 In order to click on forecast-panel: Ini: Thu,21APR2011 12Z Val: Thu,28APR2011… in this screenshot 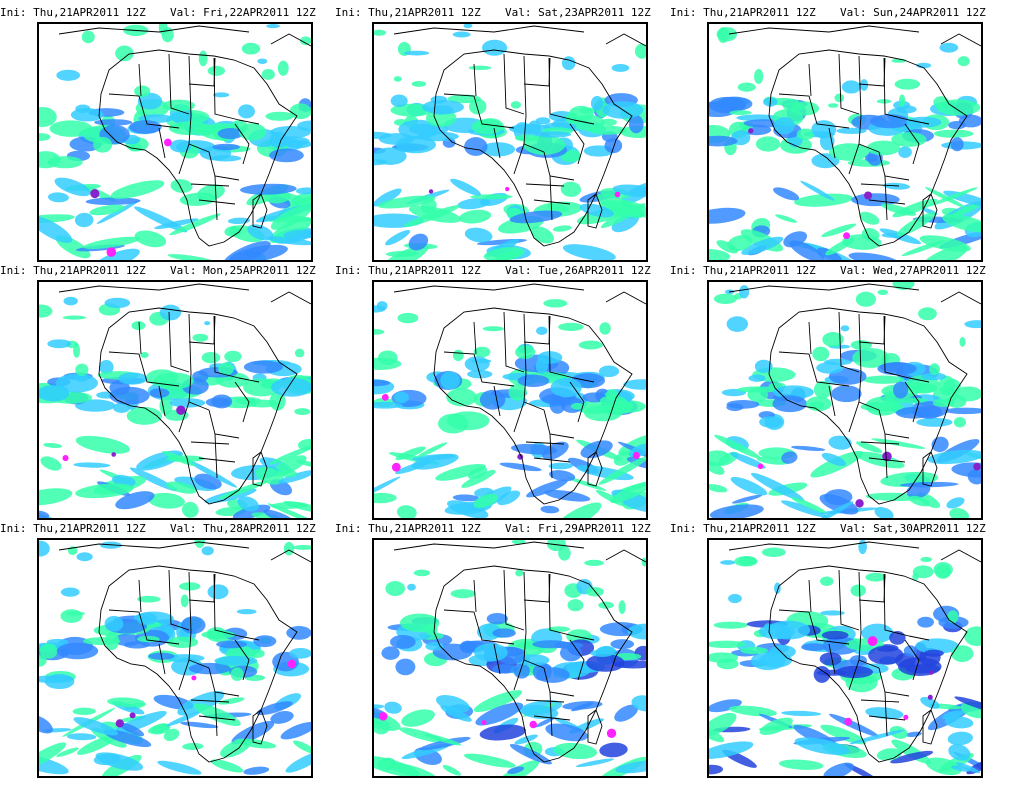, I will do `click(165, 651)`.